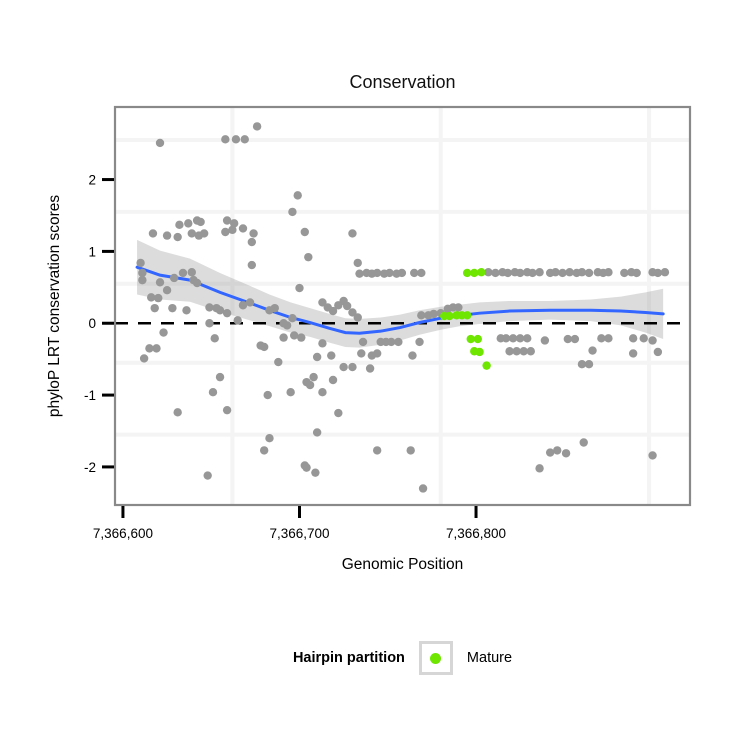 This screenshot has width=750, height=750. Describe the element at coordinates (92, 180) in the screenshot. I see `y-tick-label: 2` at that location.